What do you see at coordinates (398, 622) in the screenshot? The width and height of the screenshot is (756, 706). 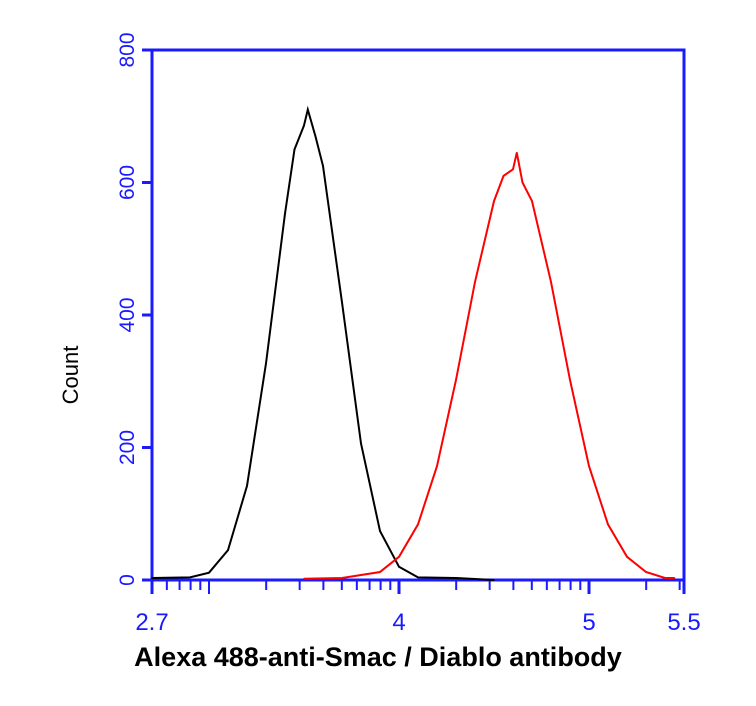 I see `x-tick-label: 4` at bounding box center [398, 622].